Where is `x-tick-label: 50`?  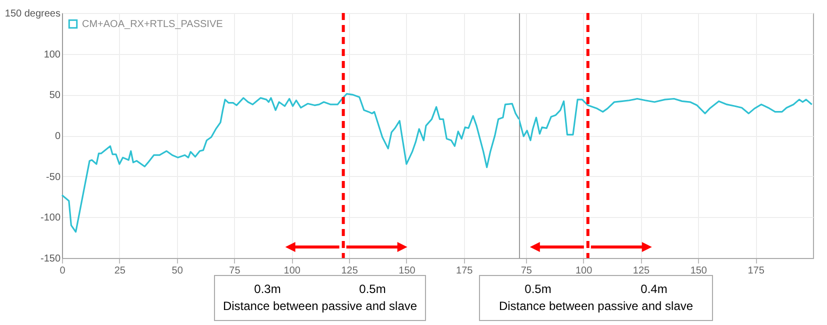
x-tick-label: 50 is located at coordinates (178, 271).